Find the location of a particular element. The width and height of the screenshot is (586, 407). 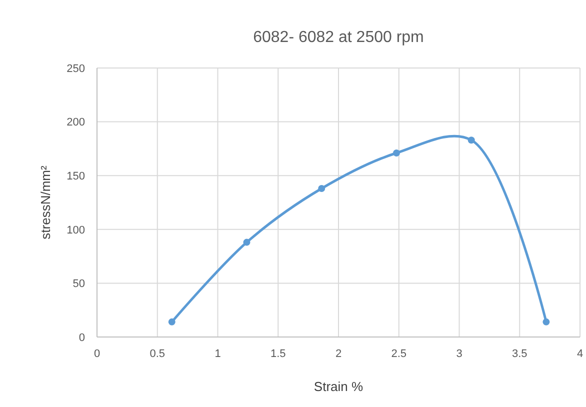

x-tick-label: 0 is located at coordinates (97, 354).